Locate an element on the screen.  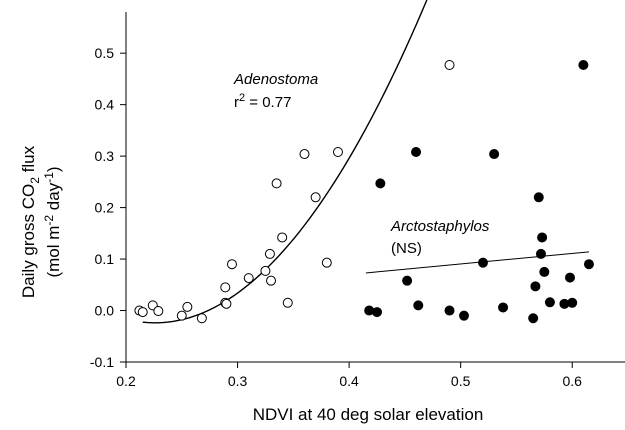
y-axis-title-sub: 2 is located at coordinates (35, 180).